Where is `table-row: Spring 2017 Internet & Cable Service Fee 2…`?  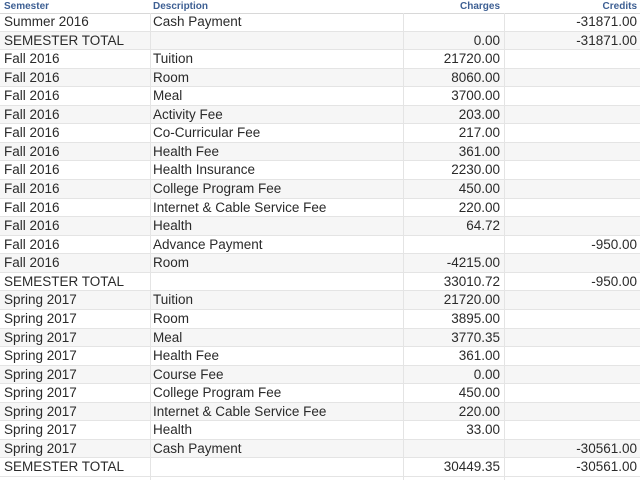
table-row: Spring 2017 Internet & Cable Service Fee 2… is located at coordinates (320, 412).